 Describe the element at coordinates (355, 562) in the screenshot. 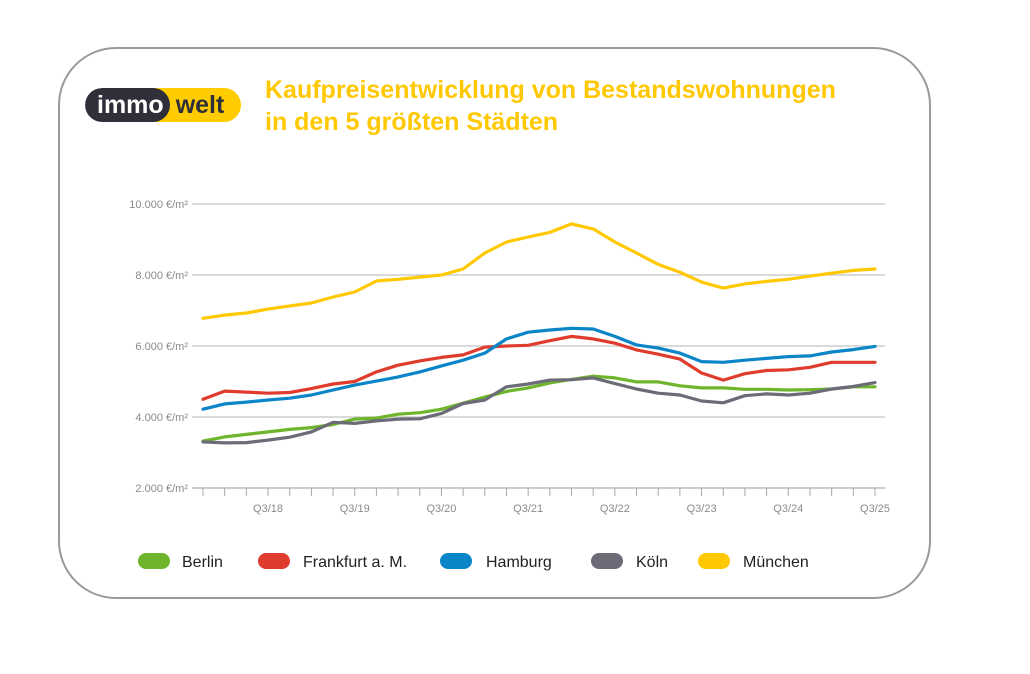

I see `legend-label: Frankfurt a. M.` at that location.